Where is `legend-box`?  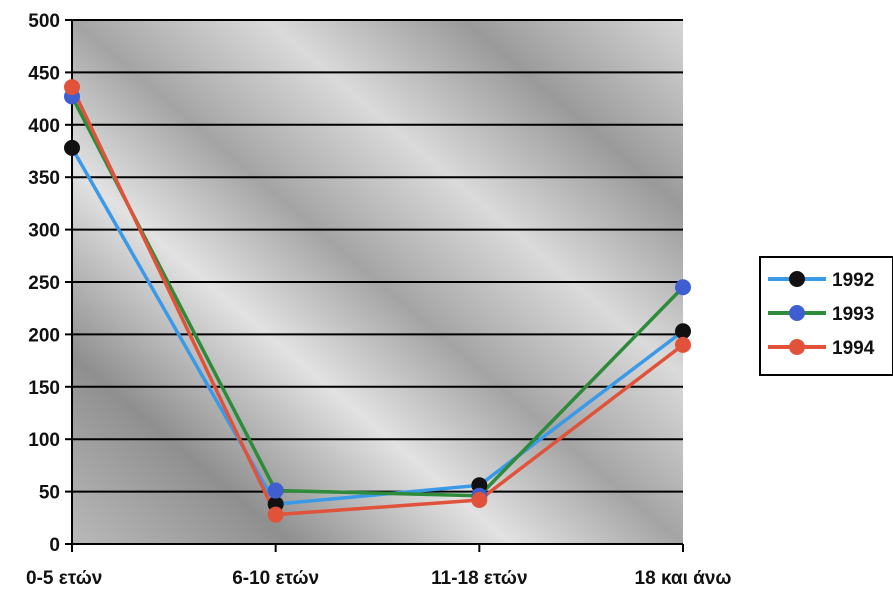
legend-box is located at coordinates (826, 316).